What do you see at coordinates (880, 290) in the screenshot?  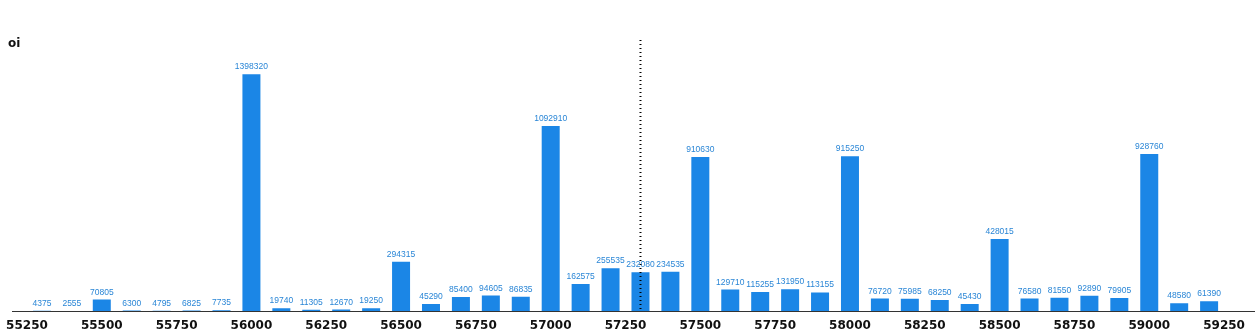 I see `data-label: 76720` at bounding box center [880, 290].